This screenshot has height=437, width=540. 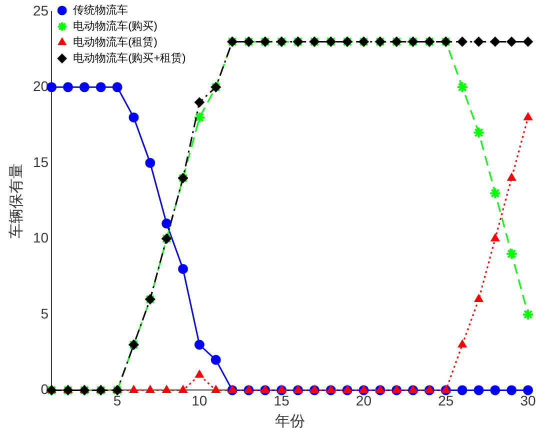 I want to click on y-tick-label: 15, so click(x=40, y=162).